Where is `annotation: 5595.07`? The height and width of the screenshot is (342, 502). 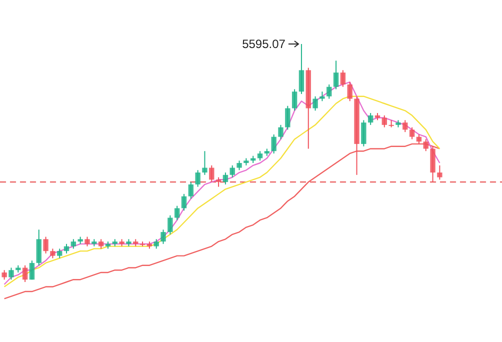 annotation: 5595.07 is located at coordinates (264, 44).